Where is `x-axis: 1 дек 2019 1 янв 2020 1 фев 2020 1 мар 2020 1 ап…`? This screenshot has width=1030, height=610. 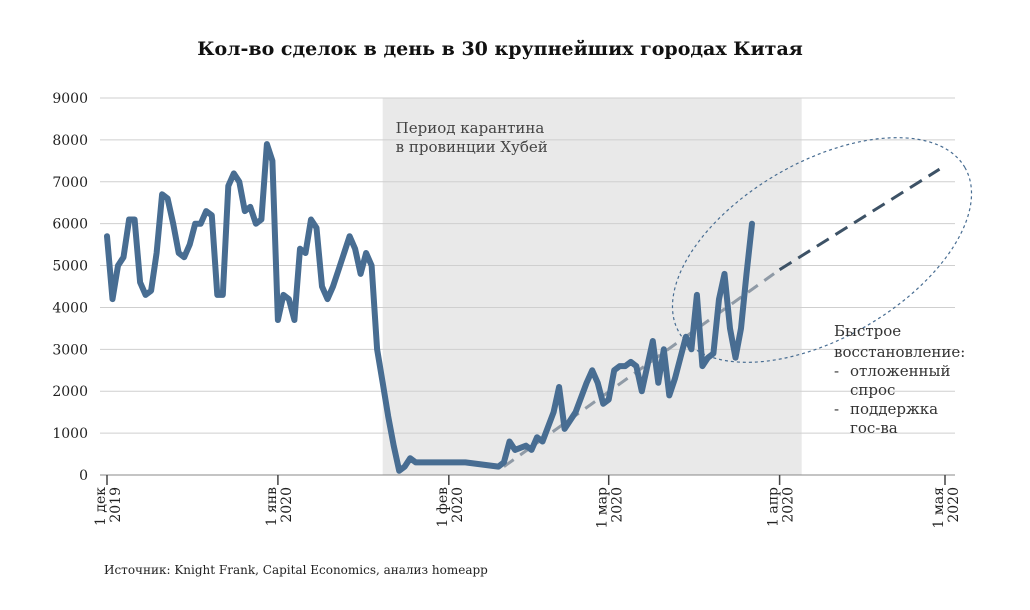 x-axis: 1 дек 2019 1 янв 2020 1 фев 2020 1 мар 2020 1 ап… is located at coordinates (527, 502).